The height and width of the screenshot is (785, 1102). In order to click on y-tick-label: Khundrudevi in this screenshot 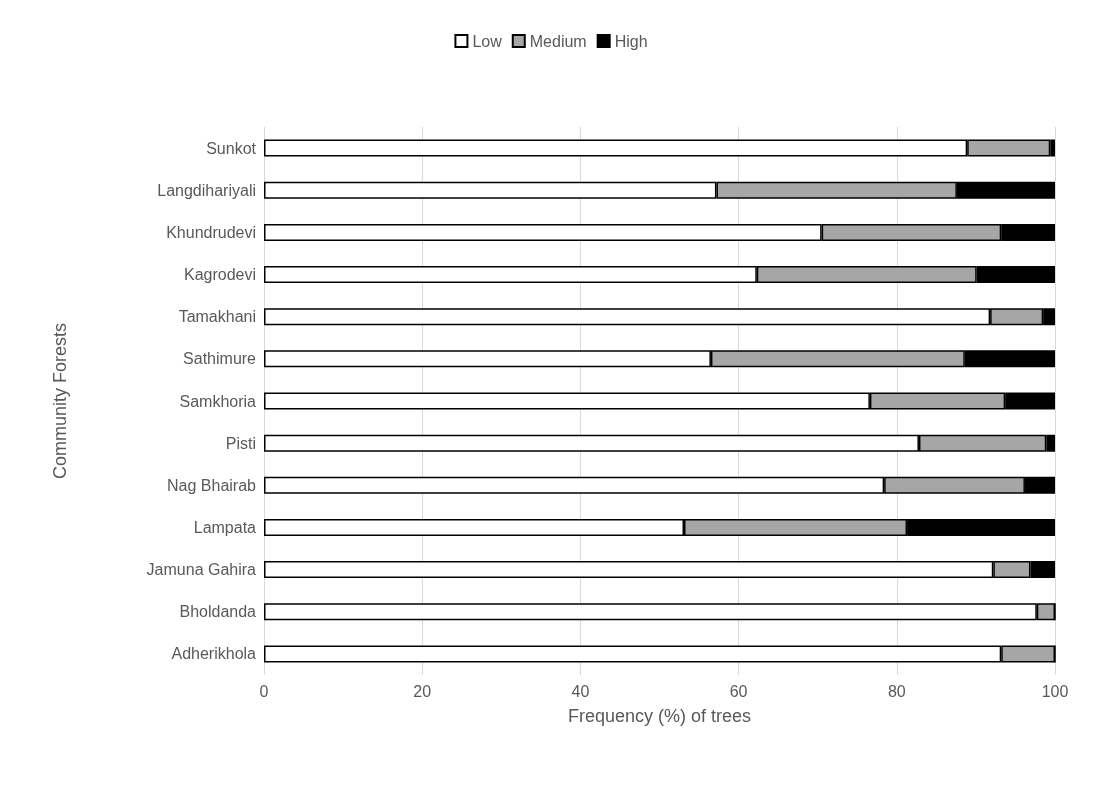, I will do `click(211, 232)`.